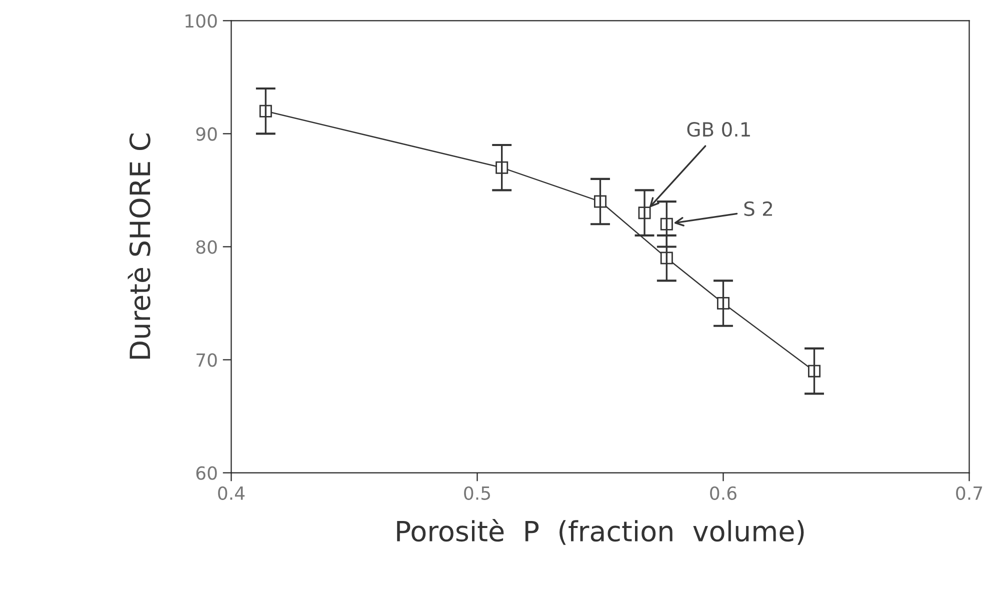  I want to click on annotation: S 2, so click(758, 208).